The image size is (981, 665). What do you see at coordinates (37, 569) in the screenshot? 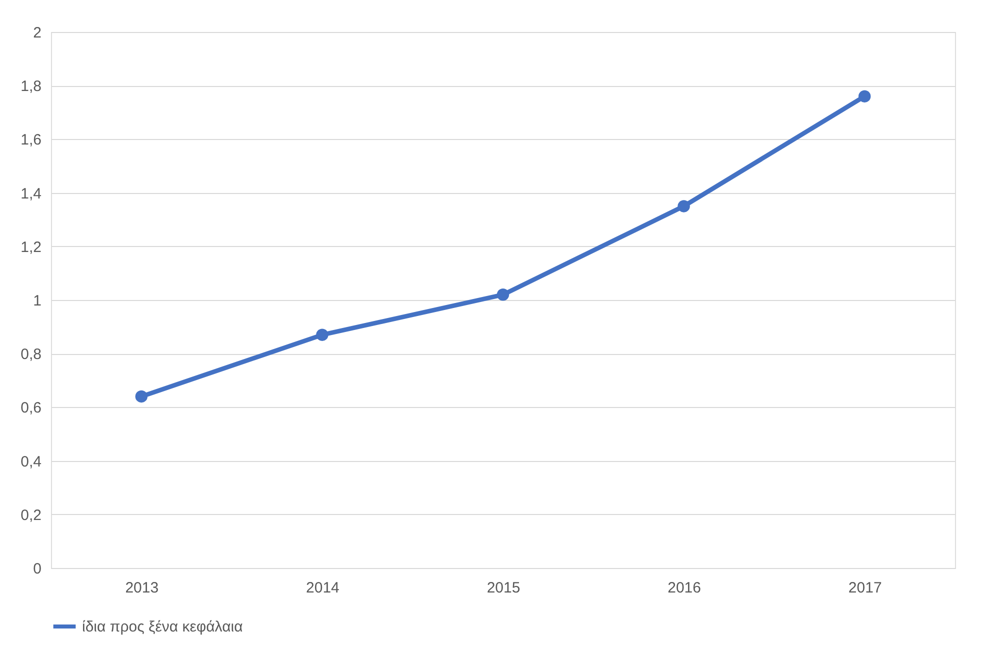
I see `y-tick-label: 0` at bounding box center [37, 569].